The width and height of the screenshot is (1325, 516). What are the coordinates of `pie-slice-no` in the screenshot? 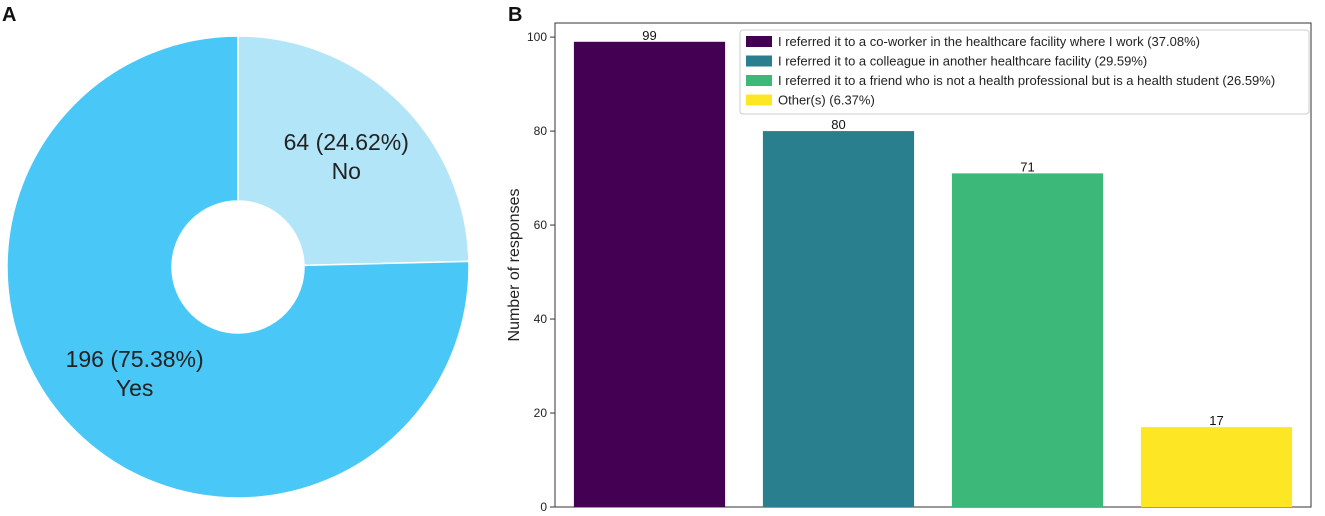 It's located at (353, 151).